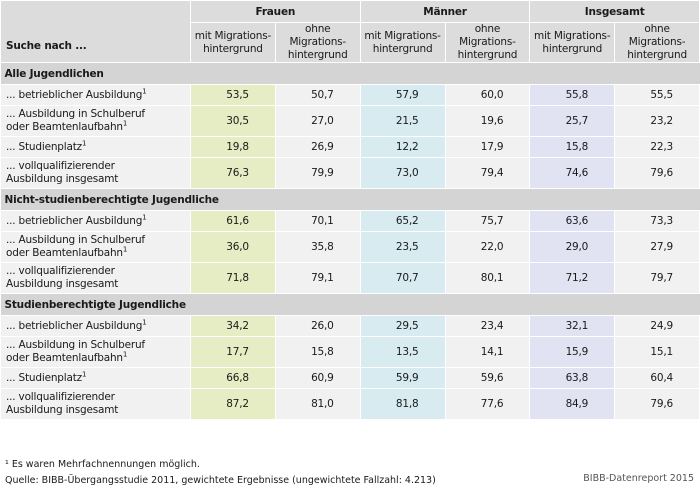 The width and height of the screenshot is (700, 496). I want to click on subheader-frauen-ohne: ohne Migrations-hintergrund, so click(317, 42).